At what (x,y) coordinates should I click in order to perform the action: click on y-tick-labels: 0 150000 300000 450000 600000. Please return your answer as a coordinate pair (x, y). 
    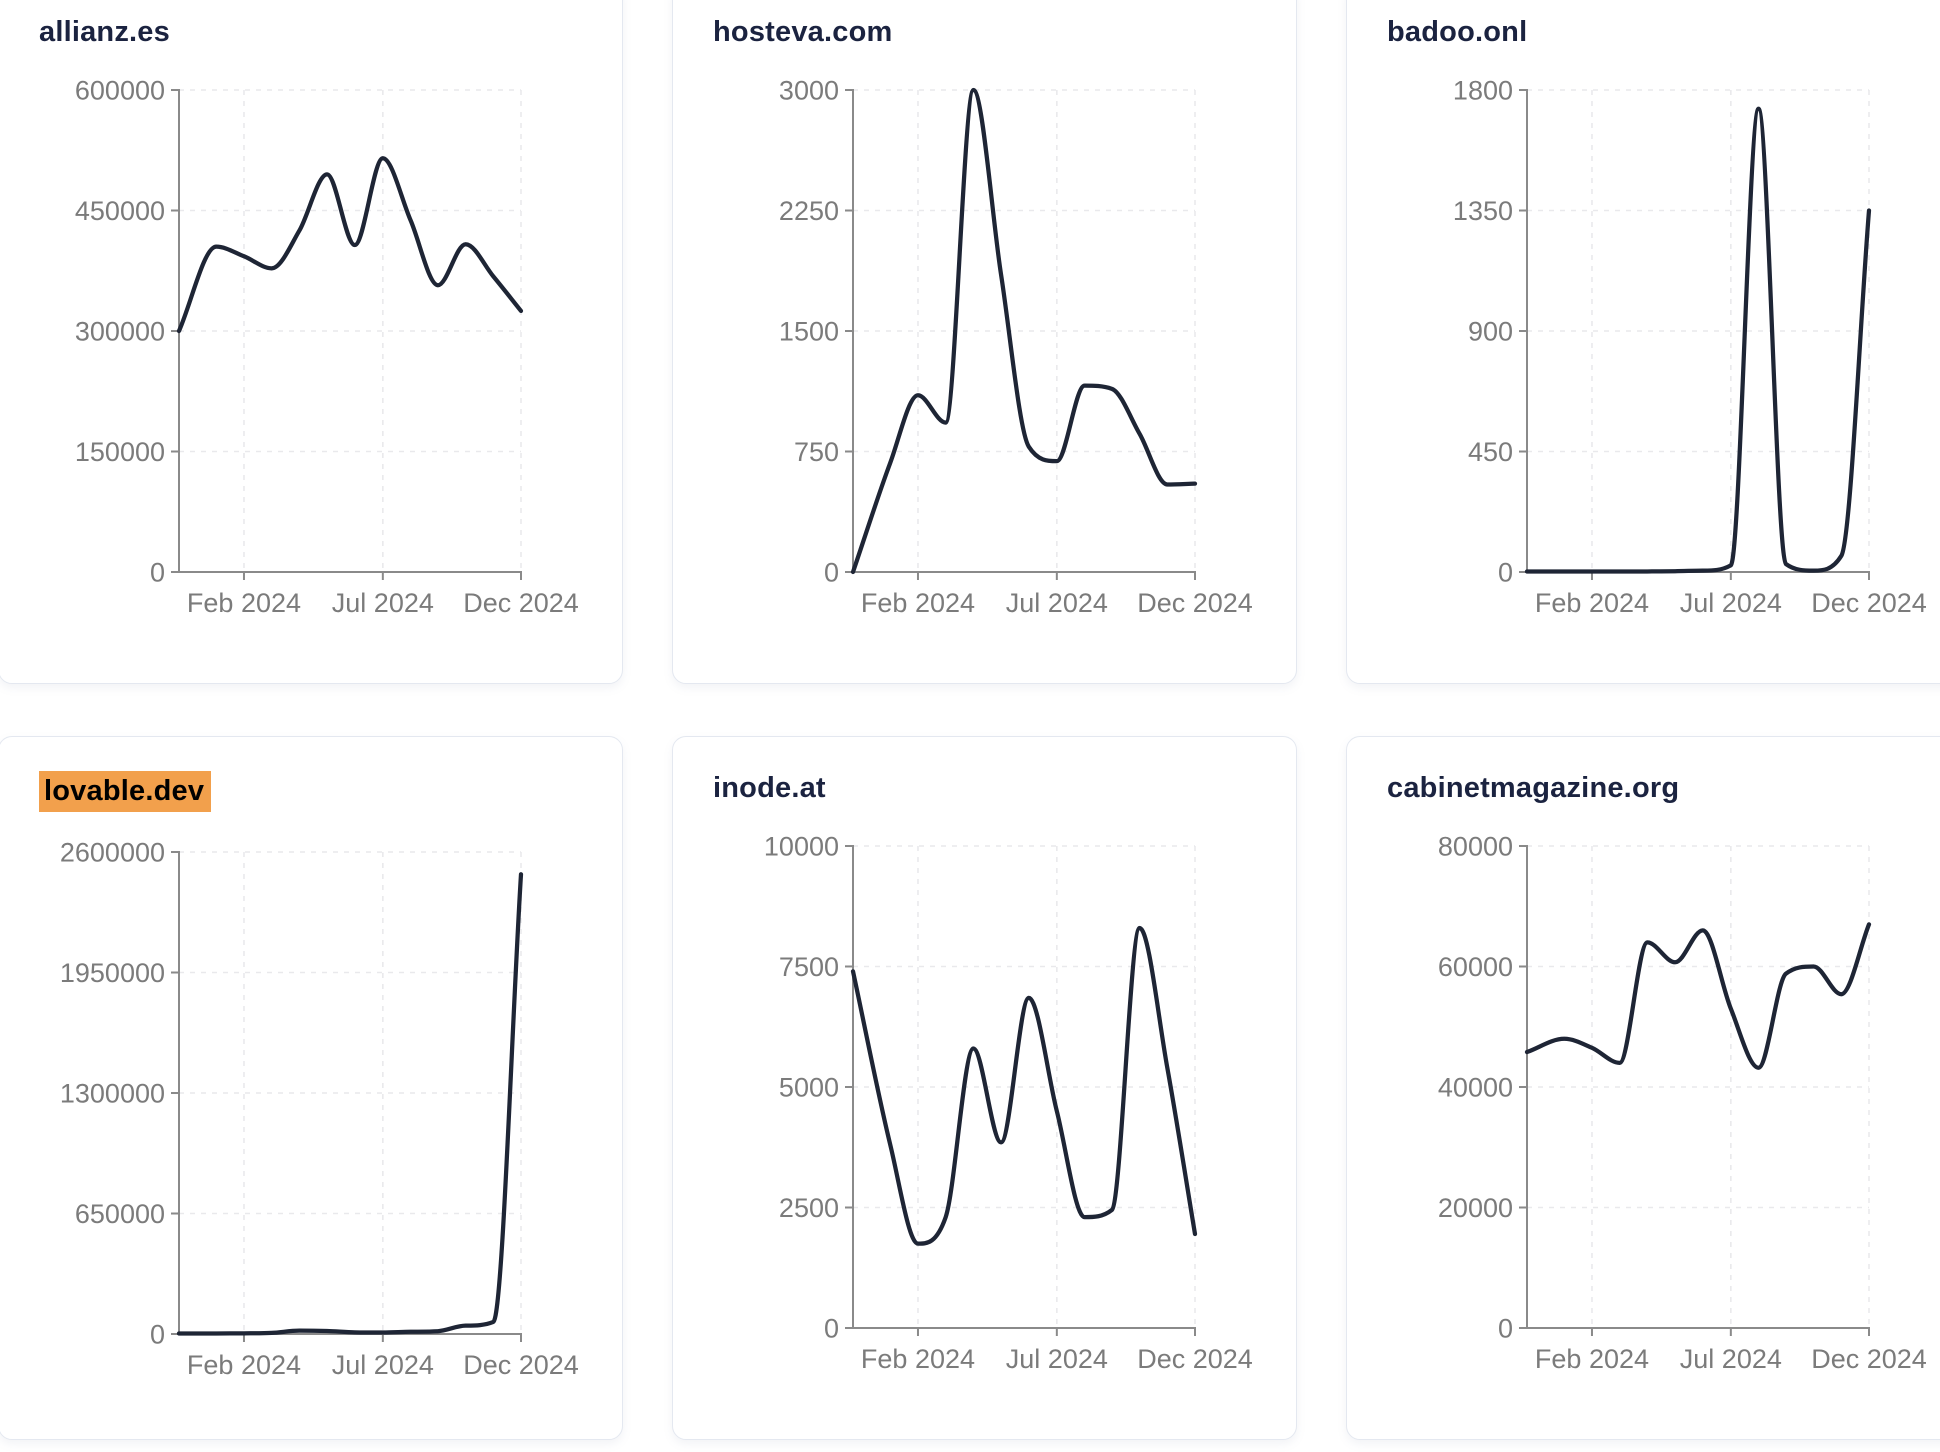
    Looking at the image, I should click on (120, 331).